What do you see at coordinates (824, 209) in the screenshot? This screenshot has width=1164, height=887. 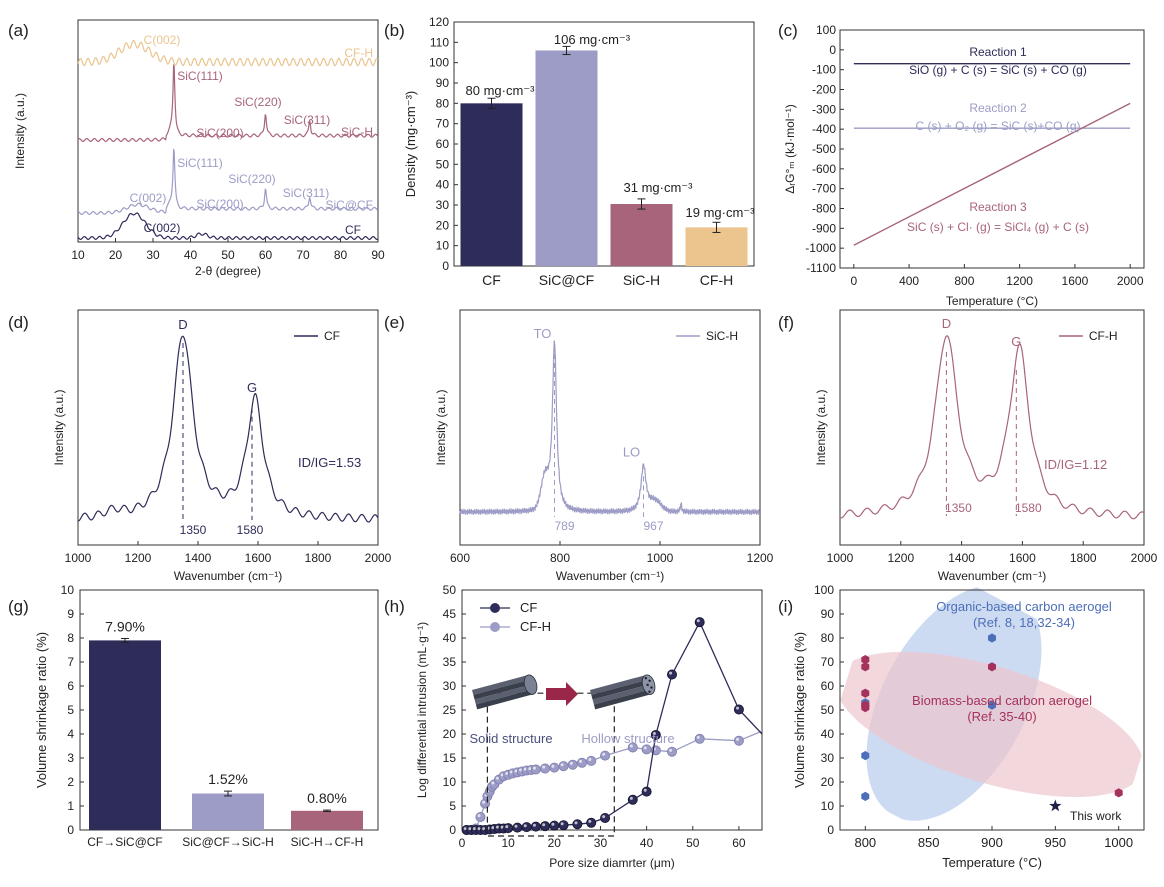 I see `y-tick-label: -800` at bounding box center [824, 209].